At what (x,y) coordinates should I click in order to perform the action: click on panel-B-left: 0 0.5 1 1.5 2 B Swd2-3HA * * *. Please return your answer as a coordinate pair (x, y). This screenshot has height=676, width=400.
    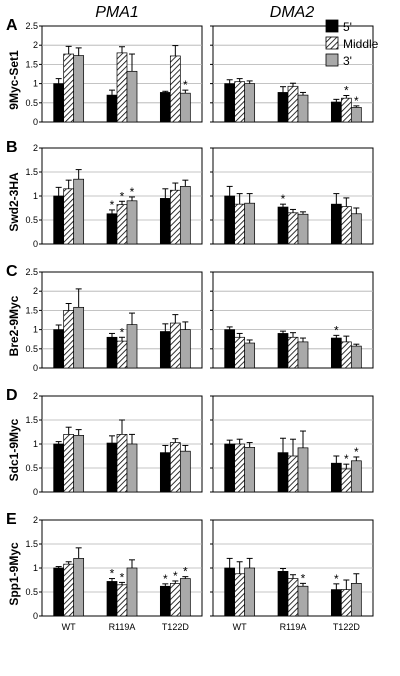
    Looking at the image, I should click on (104, 194).